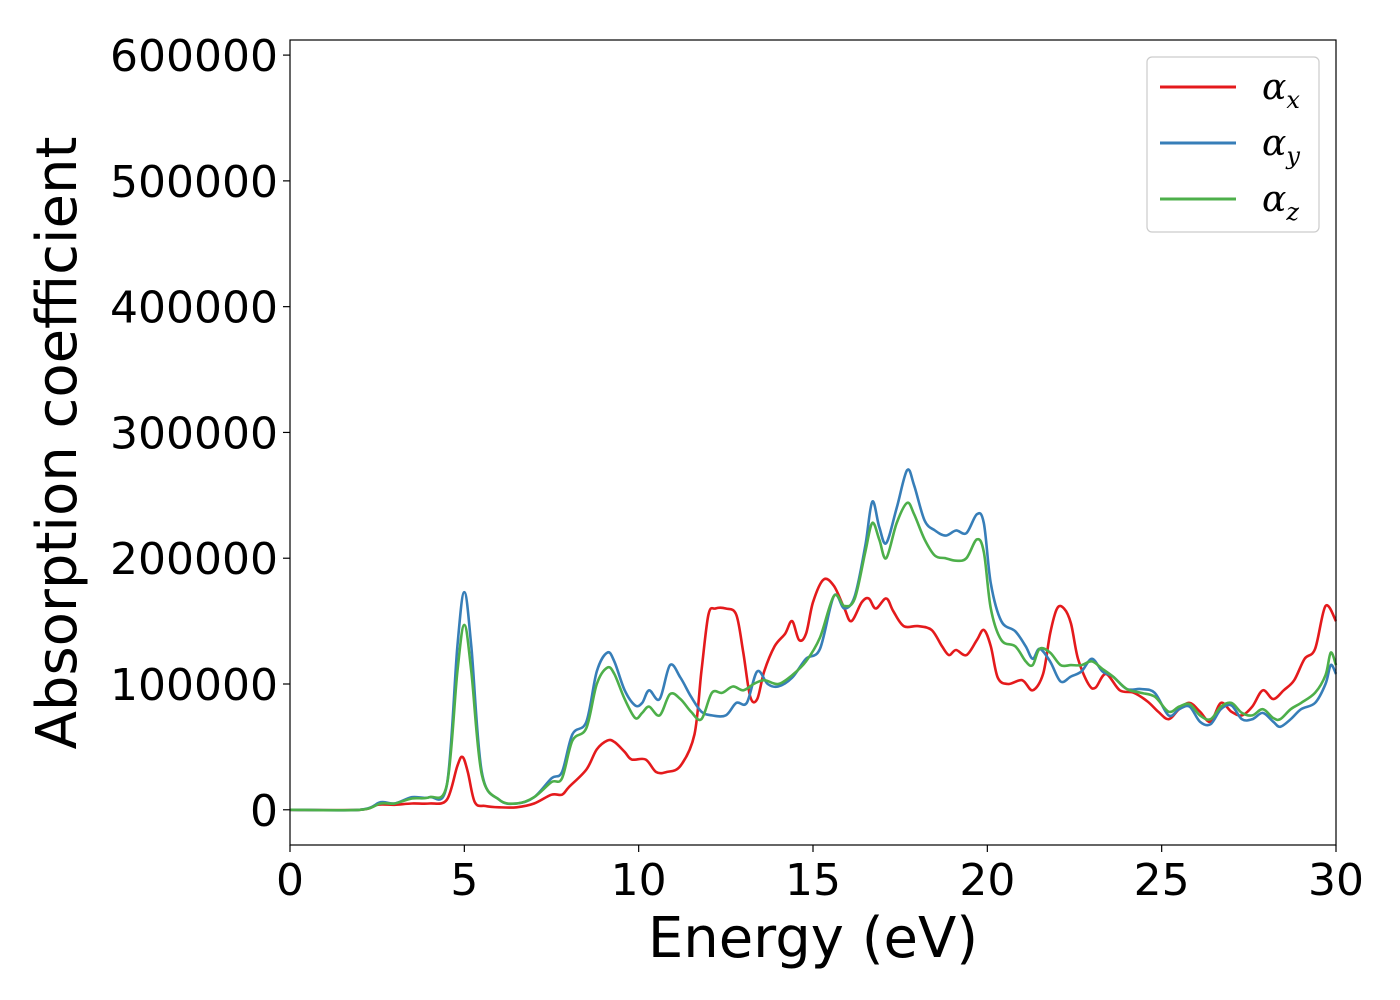  I want to click on x-tick-label: 0, so click(290, 880).